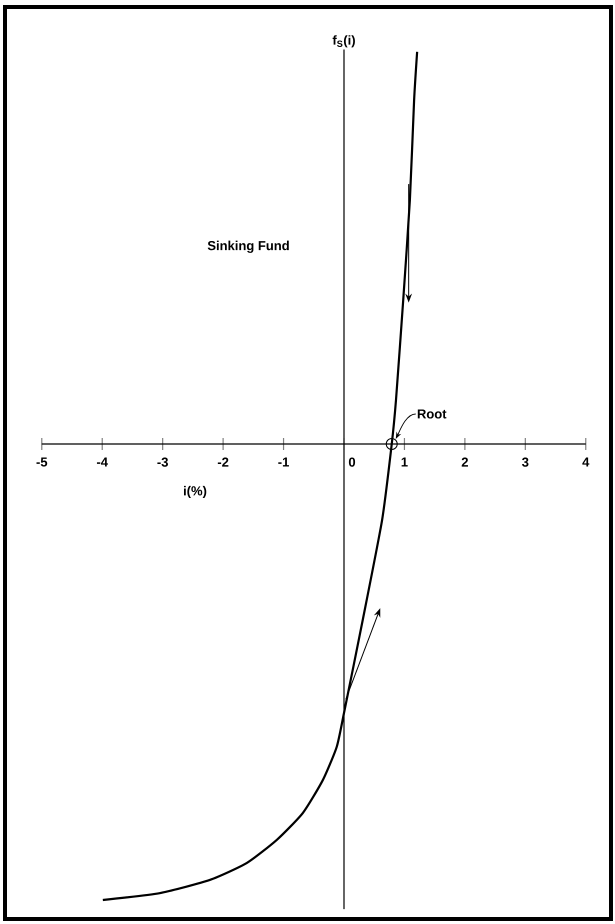  Describe the element at coordinates (162, 462) in the screenshot. I see `x-tick-label: -3` at that location.